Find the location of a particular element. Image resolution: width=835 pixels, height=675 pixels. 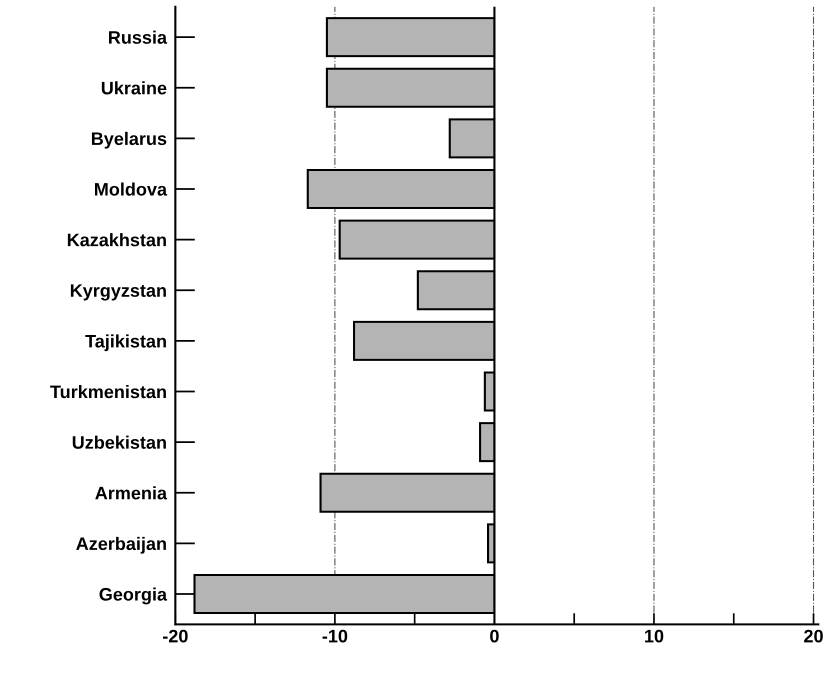

x-tick-label: 0 is located at coordinates (494, 636).